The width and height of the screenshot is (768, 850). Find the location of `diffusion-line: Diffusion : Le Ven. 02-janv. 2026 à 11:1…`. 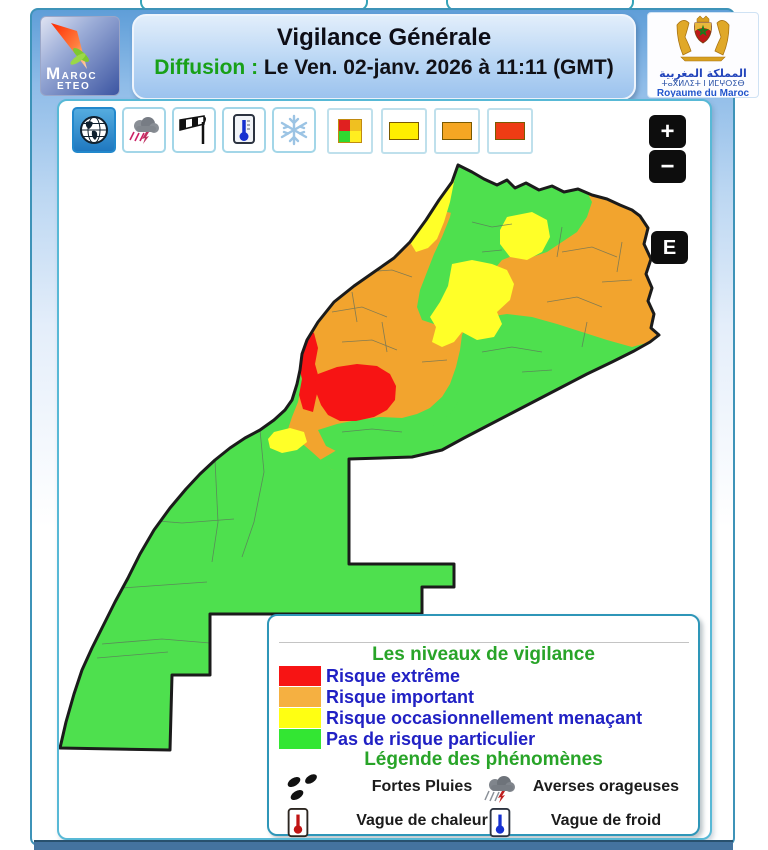

diffusion-line: Diffusion : Le Ven. 02-janv. 2026 à 11:1… is located at coordinates (384, 68).